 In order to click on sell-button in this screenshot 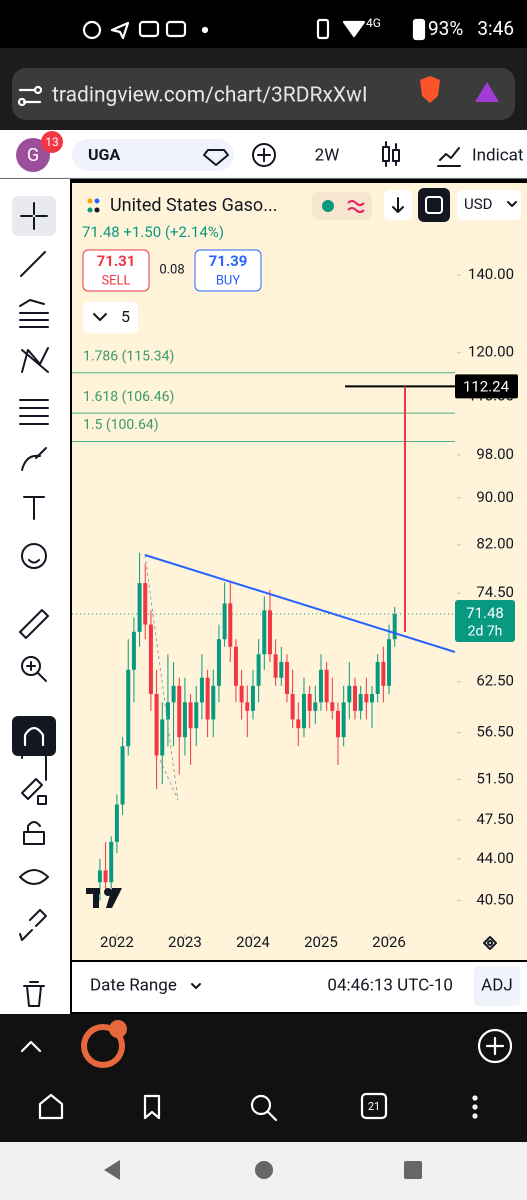, I will do `click(116, 270)`.